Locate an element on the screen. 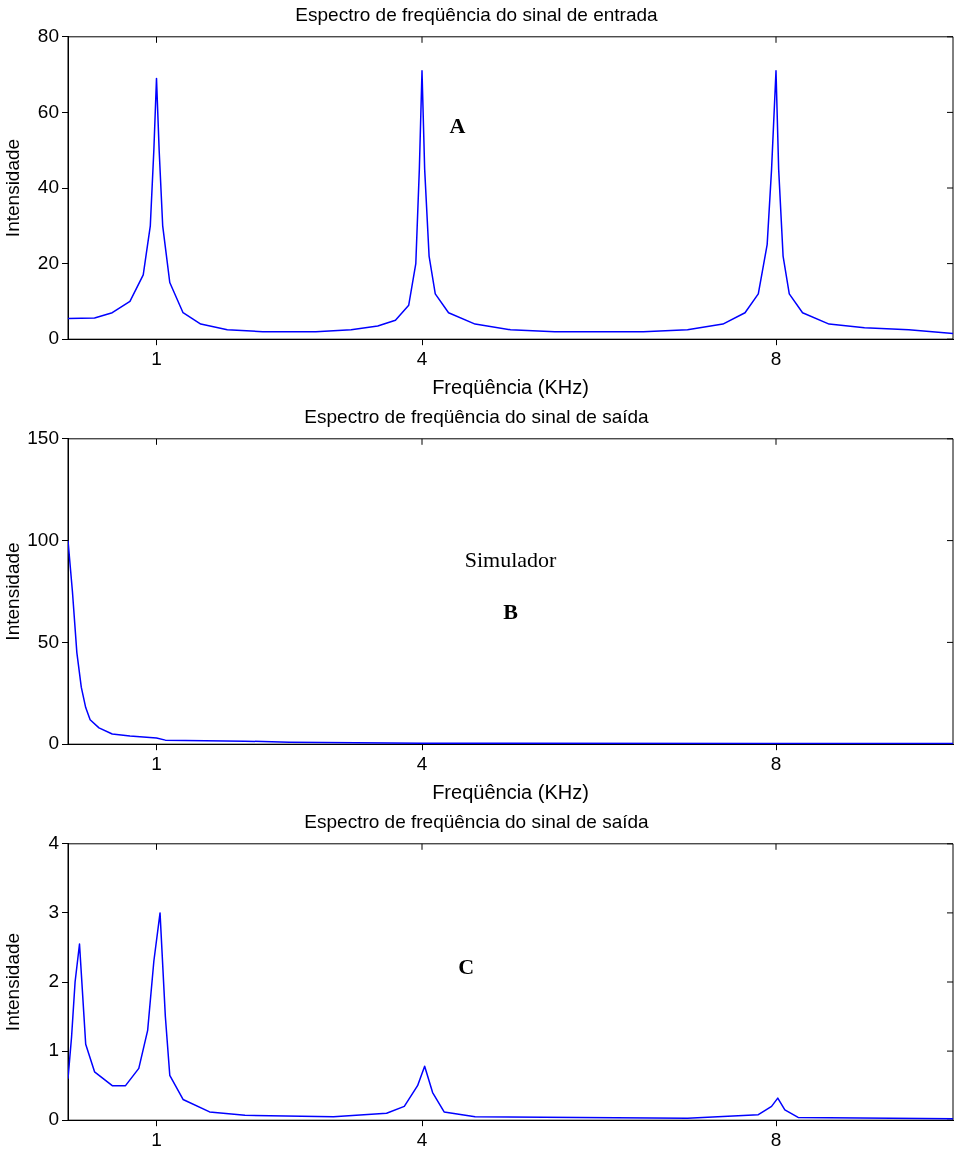 This screenshot has height=1155, width=954. y-tick-label: 3 is located at coordinates (53, 912).